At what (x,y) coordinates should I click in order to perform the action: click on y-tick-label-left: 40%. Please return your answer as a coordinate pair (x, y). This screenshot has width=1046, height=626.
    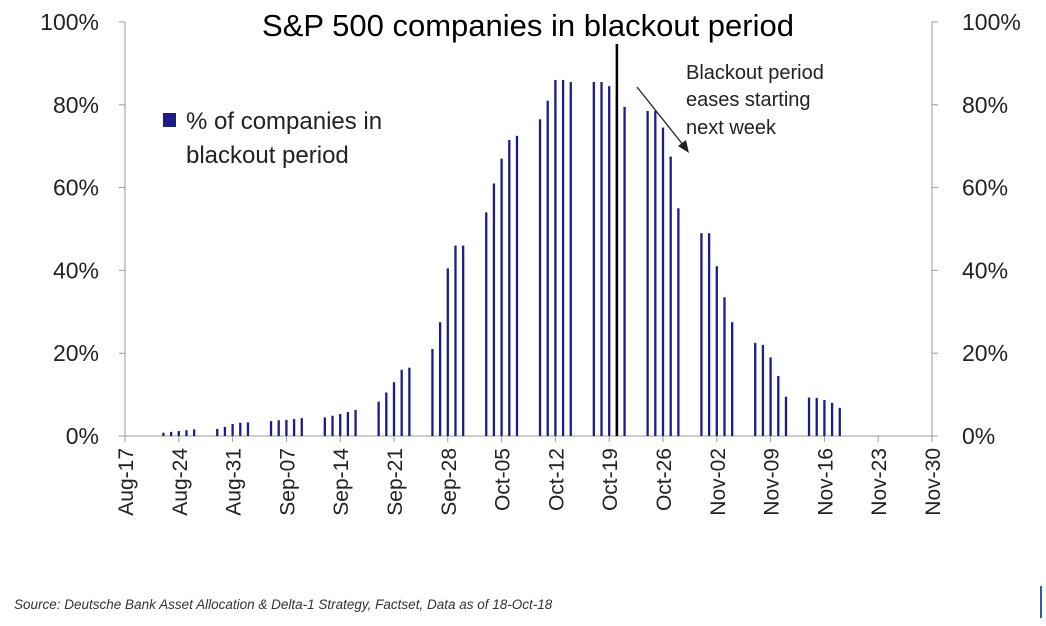
    Looking at the image, I should click on (76, 270).